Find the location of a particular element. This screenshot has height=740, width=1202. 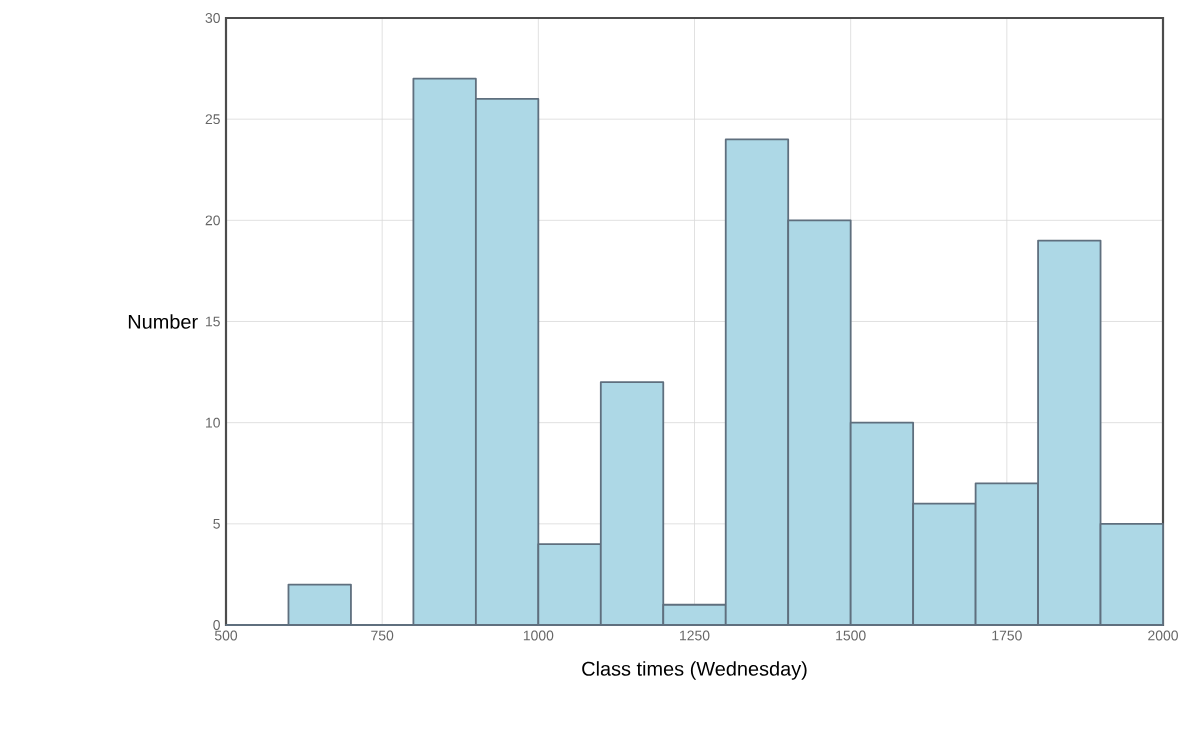

x-tick-label: 1750 is located at coordinates (1007, 635).